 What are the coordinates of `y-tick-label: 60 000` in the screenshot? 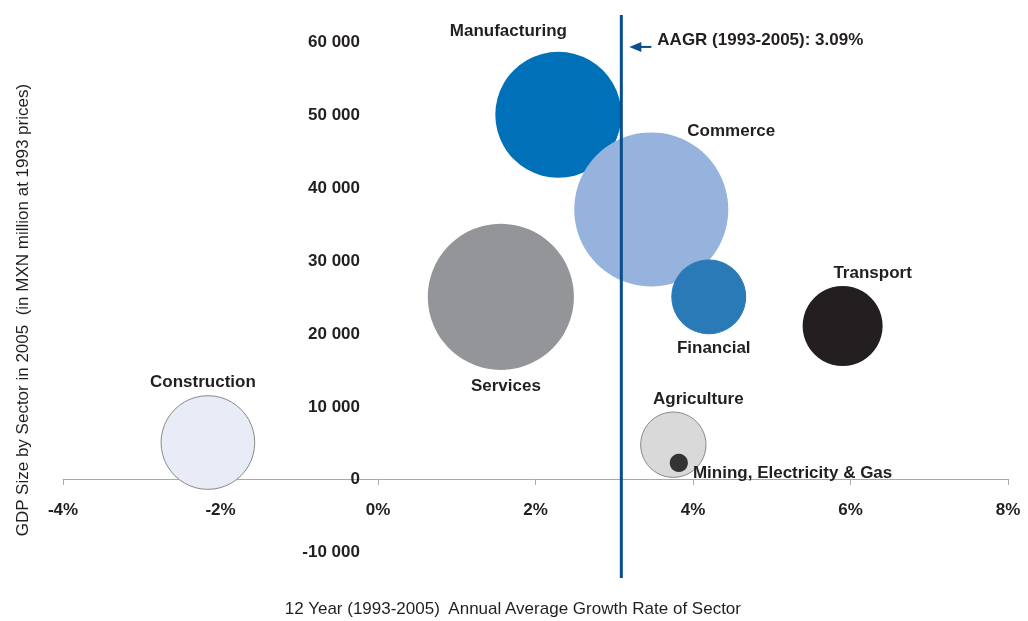 It's located at (334, 42).